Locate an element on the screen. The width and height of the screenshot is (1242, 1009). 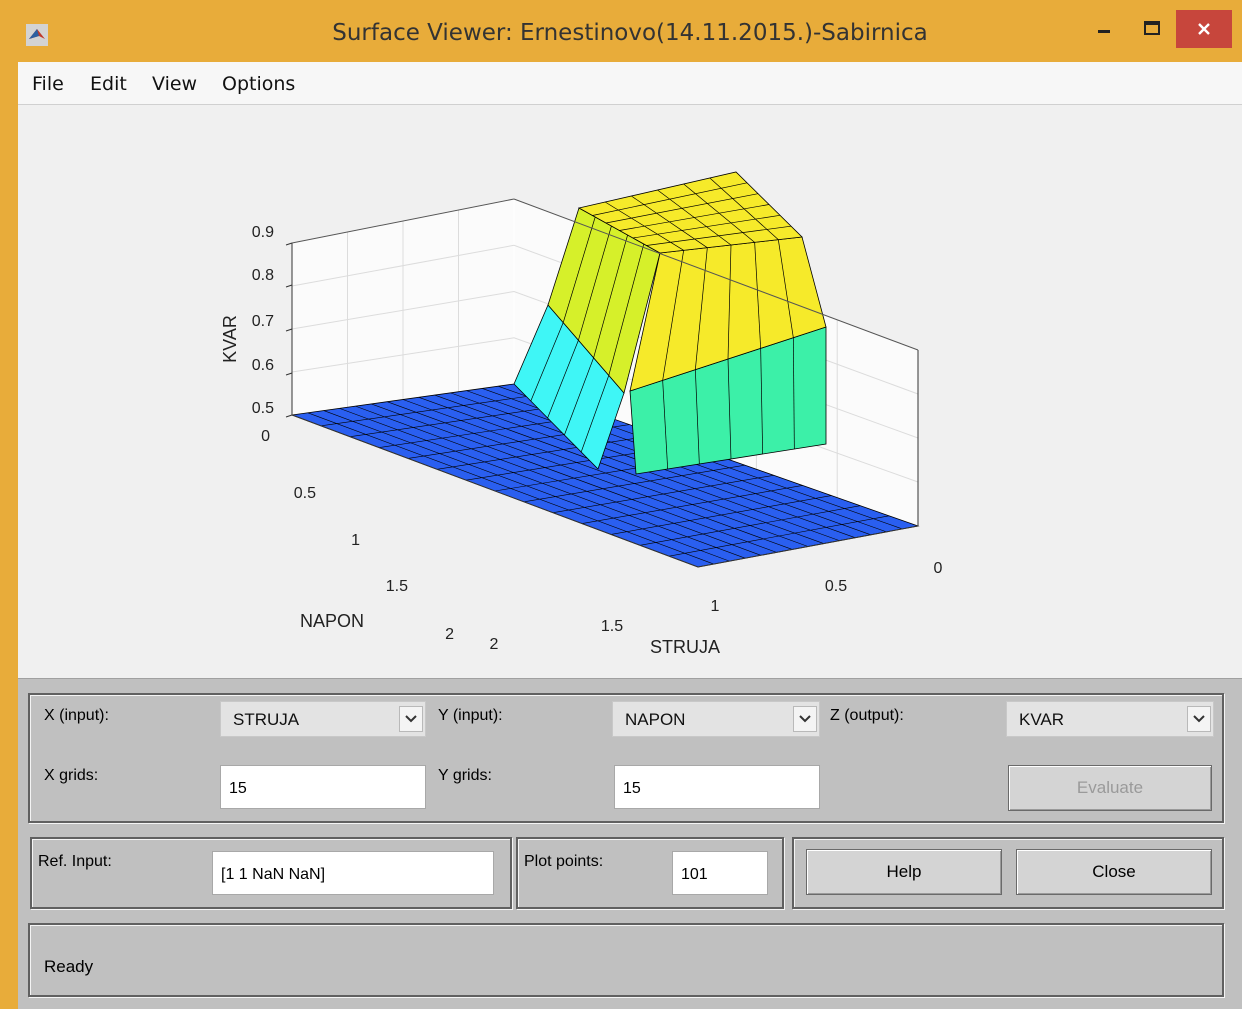
y-grids-label: Y grids: is located at coordinates (465, 775).